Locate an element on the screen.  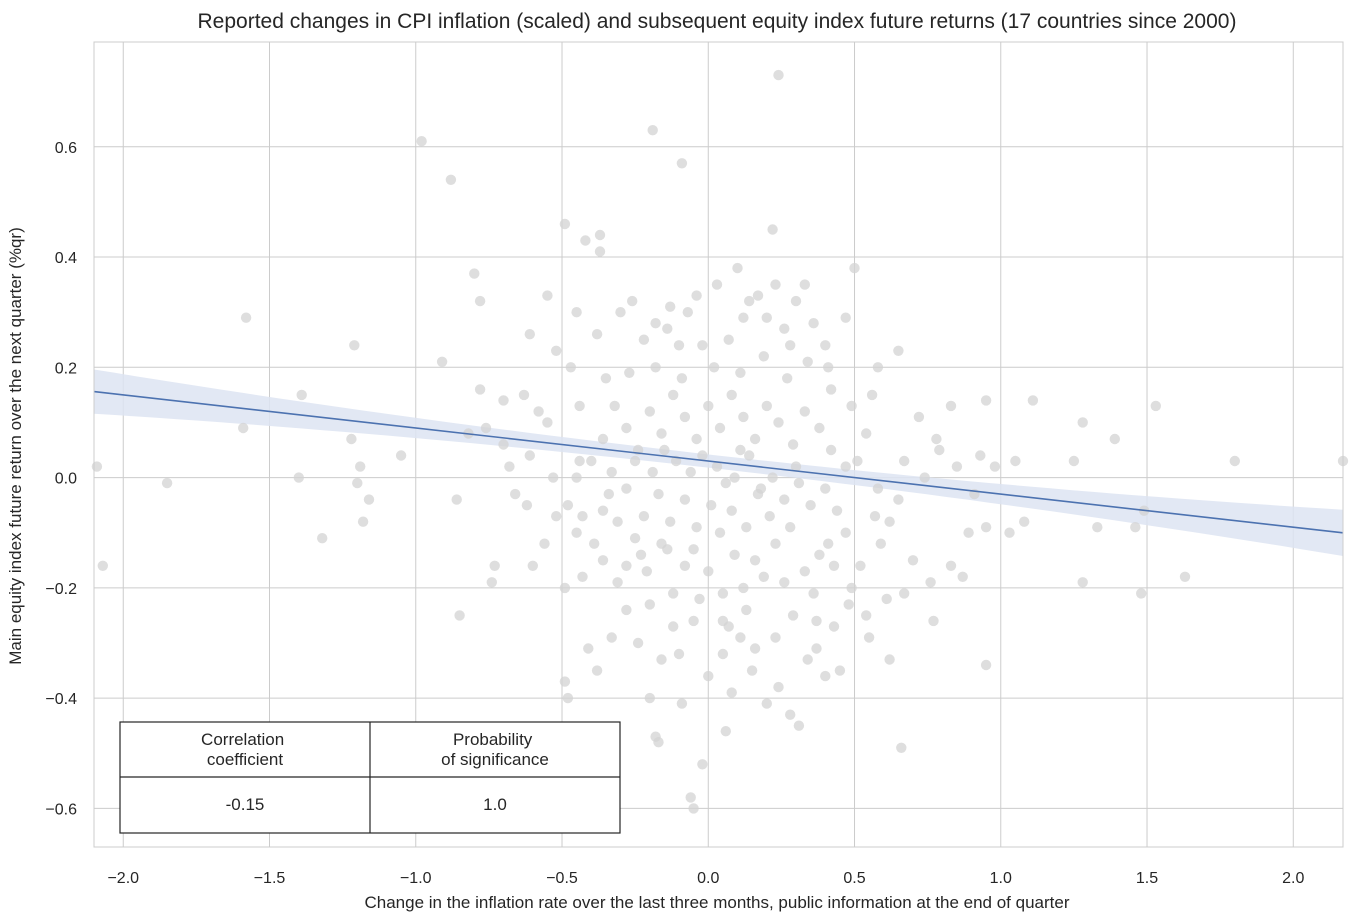
y-tick-label: −0.4 is located at coordinates (61, 699).